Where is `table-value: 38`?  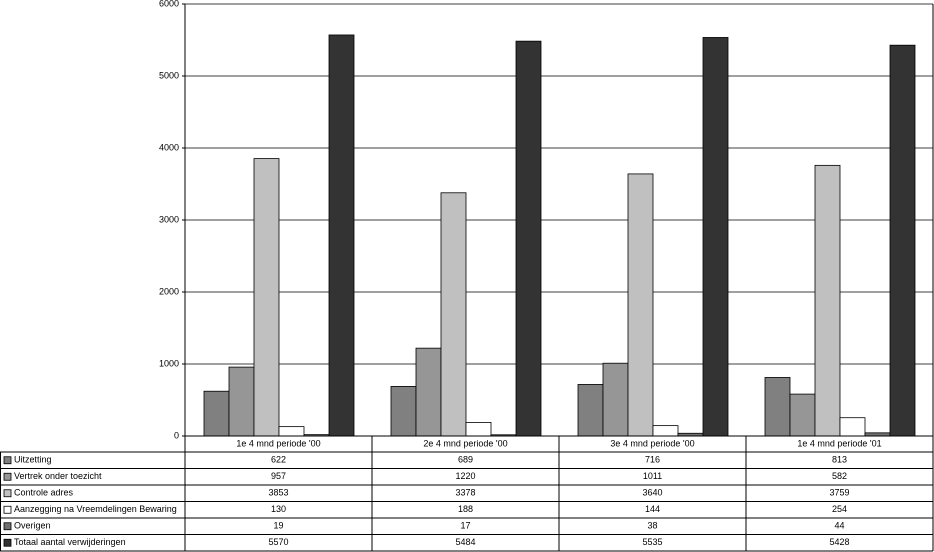 table-value: 38 is located at coordinates (652, 526).